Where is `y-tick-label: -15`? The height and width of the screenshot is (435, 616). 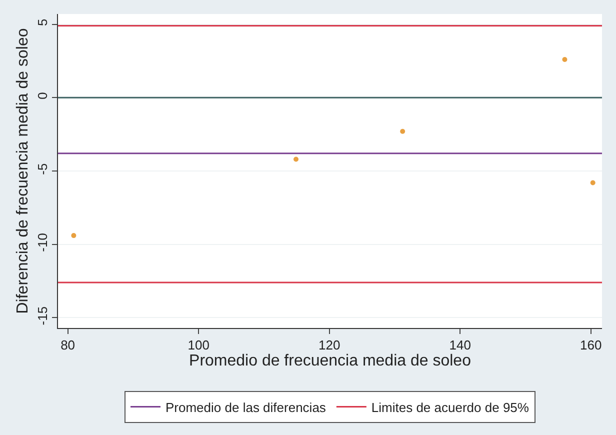 y-tick-label: -15 is located at coordinates (42, 316).